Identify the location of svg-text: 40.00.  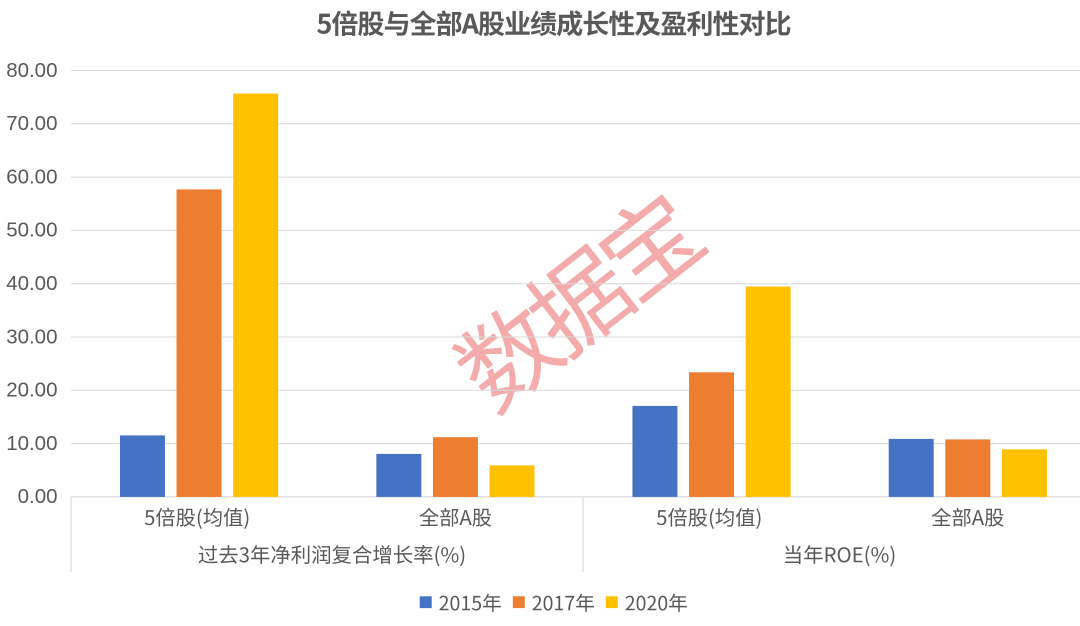
(31, 283).